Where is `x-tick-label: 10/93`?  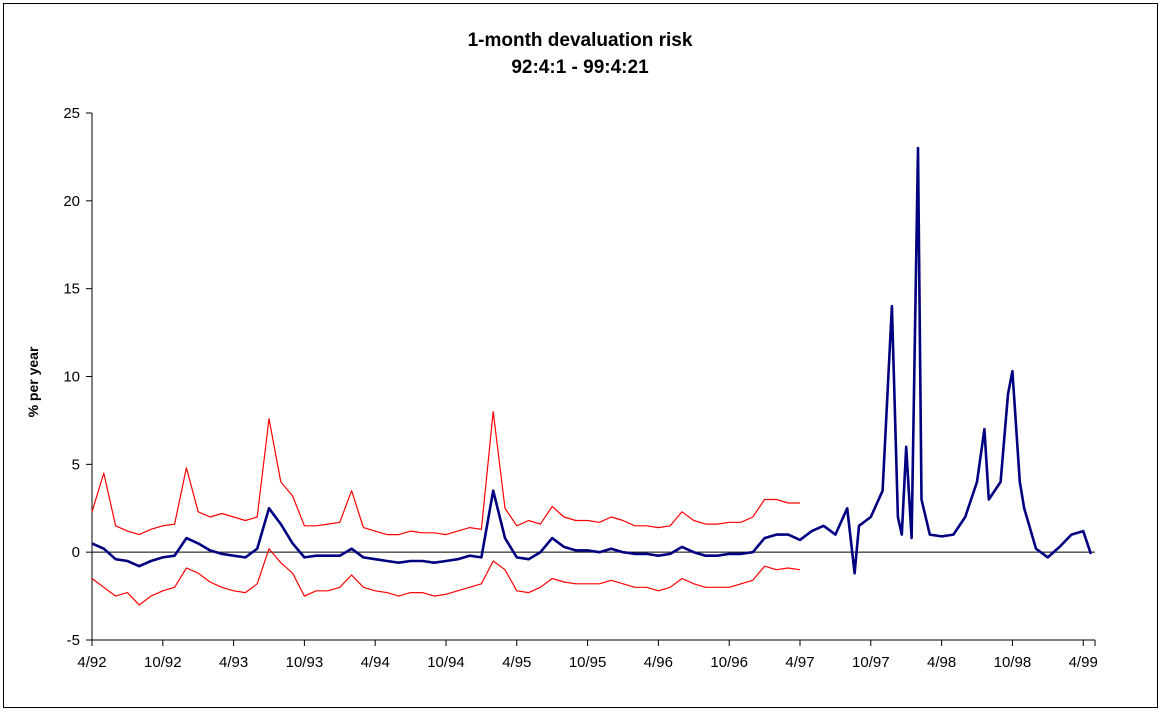
x-tick-label: 10/93 is located at coordinates (305, 662).